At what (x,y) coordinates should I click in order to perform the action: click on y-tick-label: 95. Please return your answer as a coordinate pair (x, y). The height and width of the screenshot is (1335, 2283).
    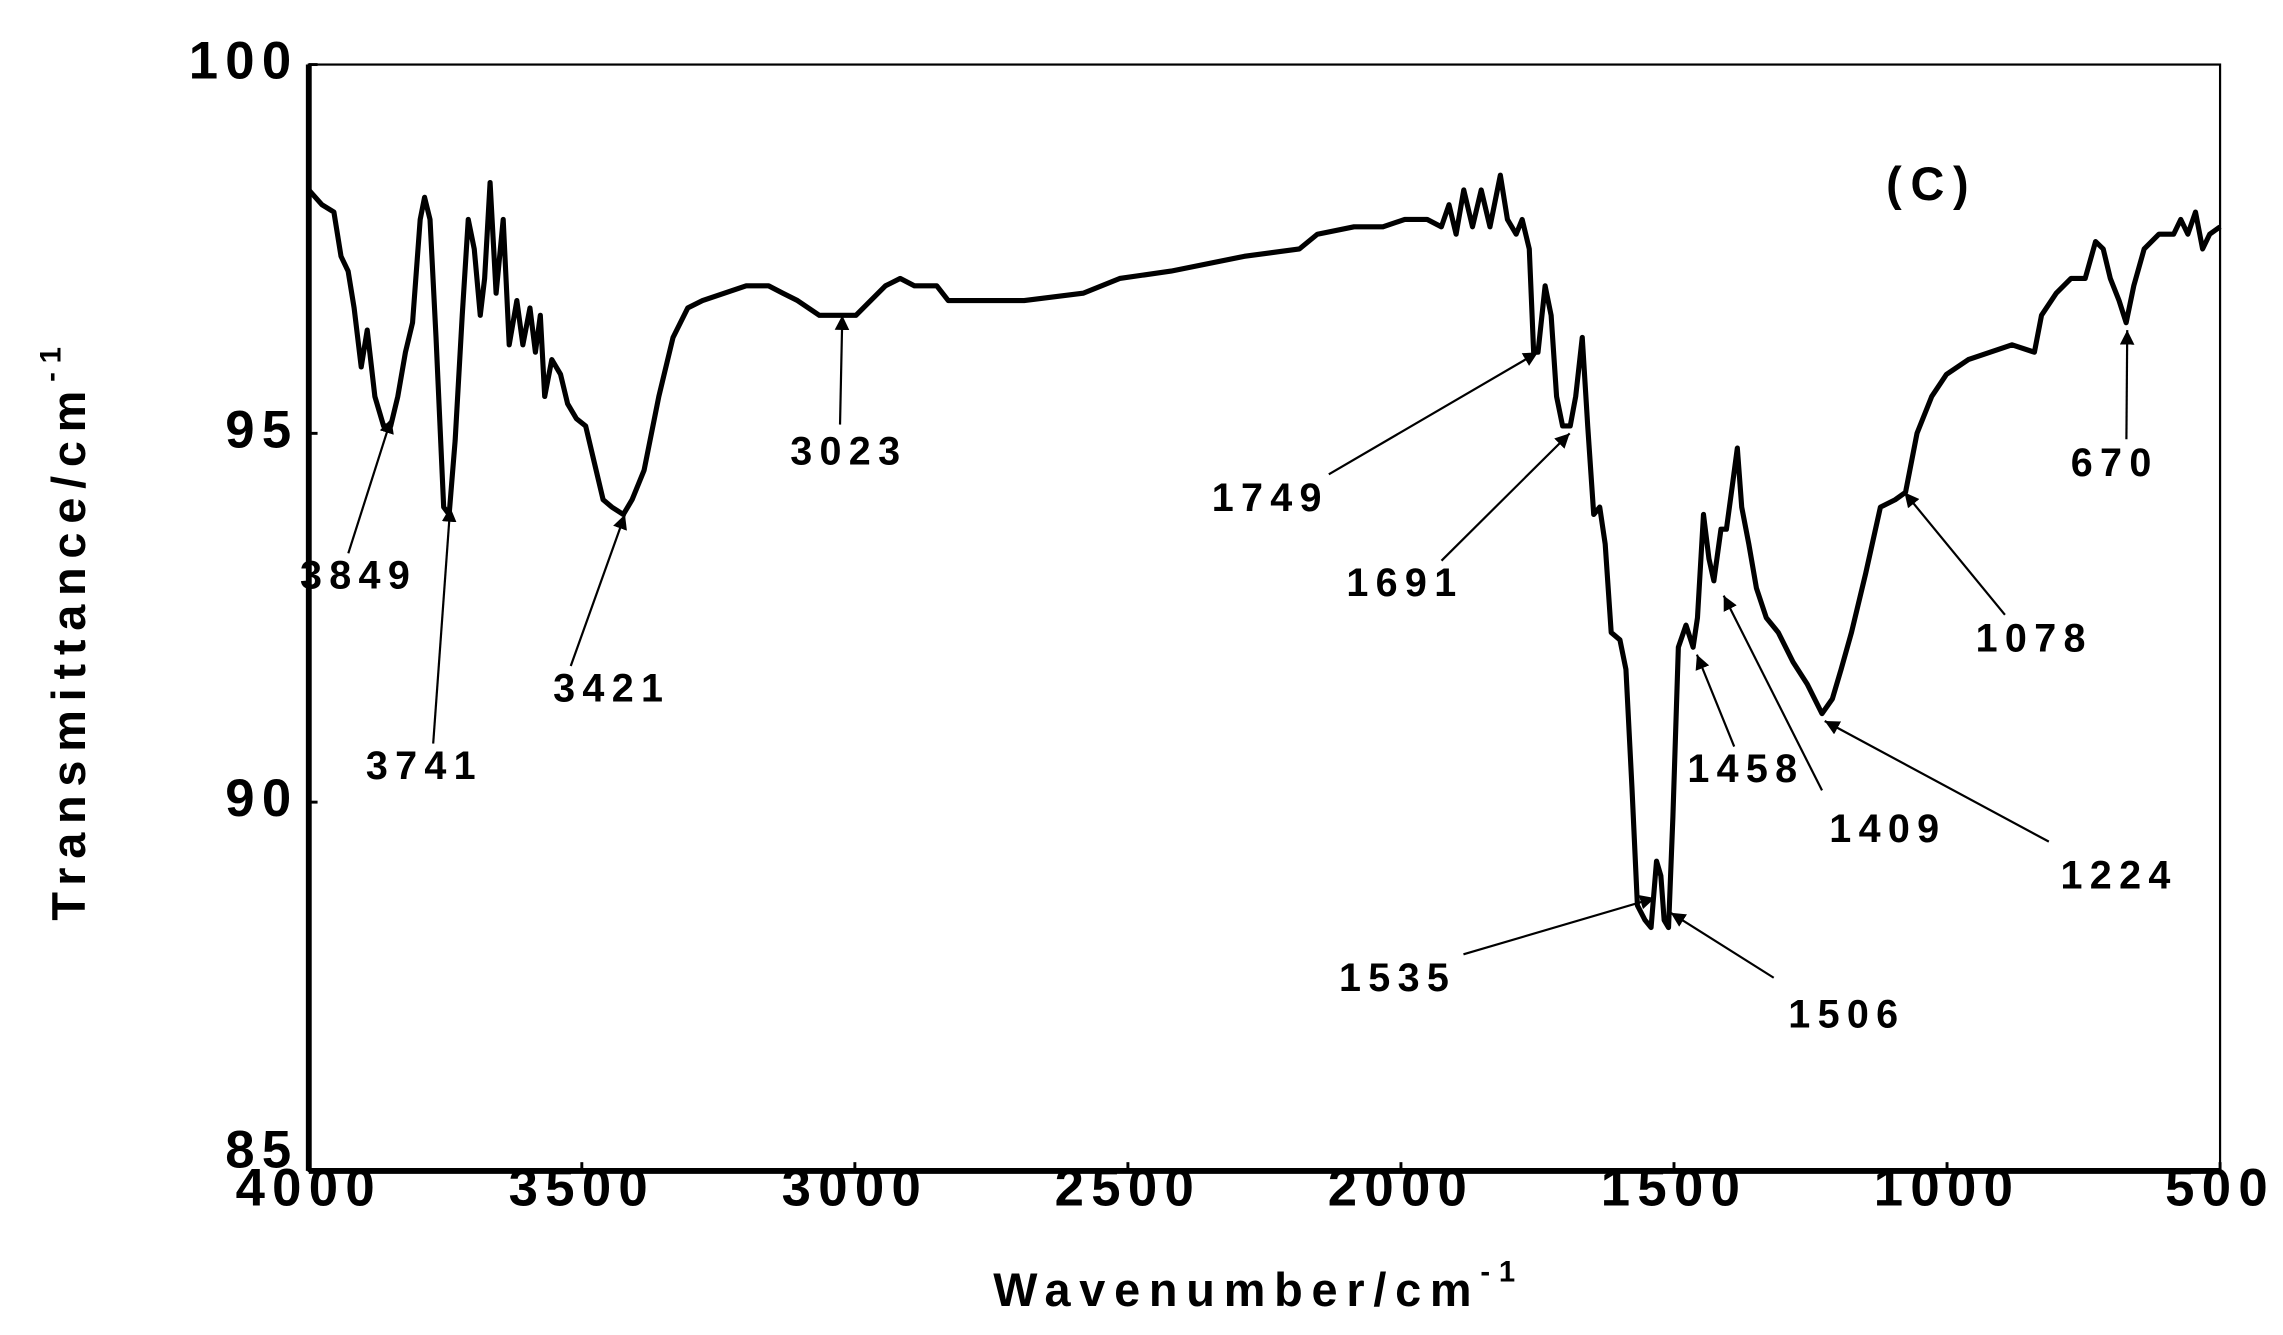
    Looking at the image, I should click on (261, 429).